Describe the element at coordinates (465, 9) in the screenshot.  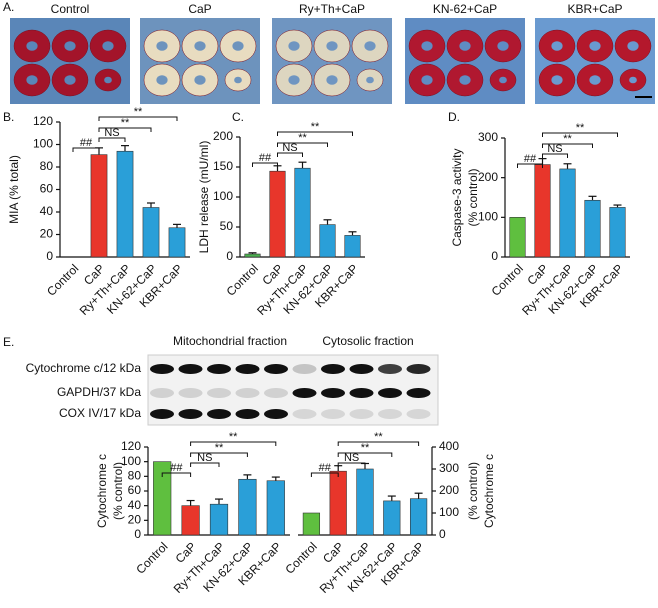
I see `photo-label: KN-62+CaP` at that location.